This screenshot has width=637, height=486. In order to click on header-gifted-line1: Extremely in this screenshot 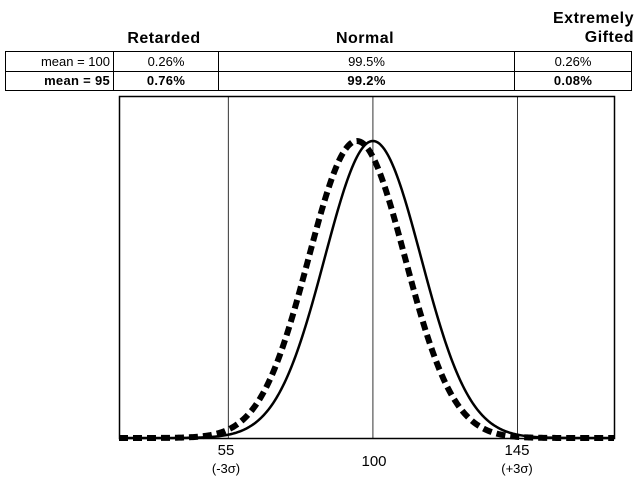, I will do `click(593, 18)`.